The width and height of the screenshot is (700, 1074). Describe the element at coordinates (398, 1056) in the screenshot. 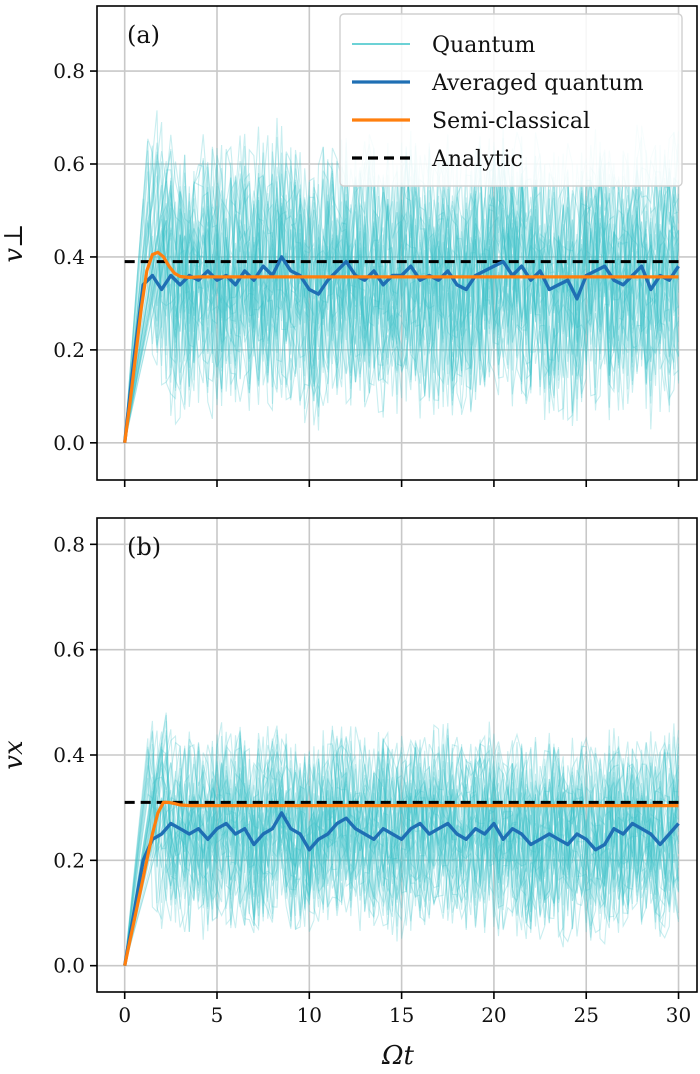

I see `x-axis-label: Ωt` at that location.